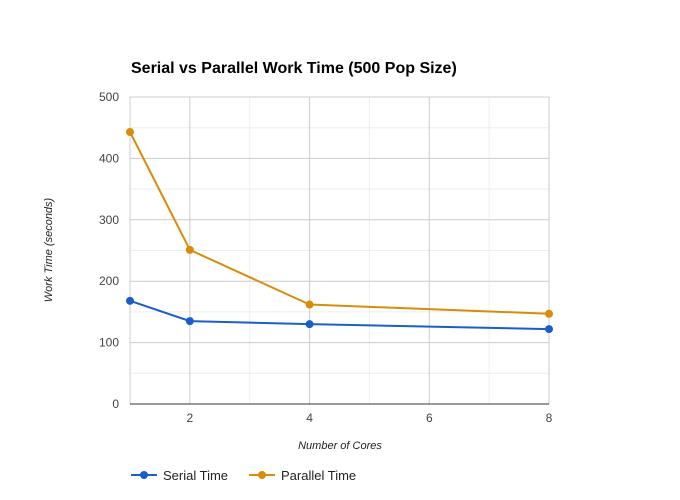 The image size is (680, 500). Describe the element at coordinates (309, 418) in the screenshot. I see `x-tick-label: 4` at that location.